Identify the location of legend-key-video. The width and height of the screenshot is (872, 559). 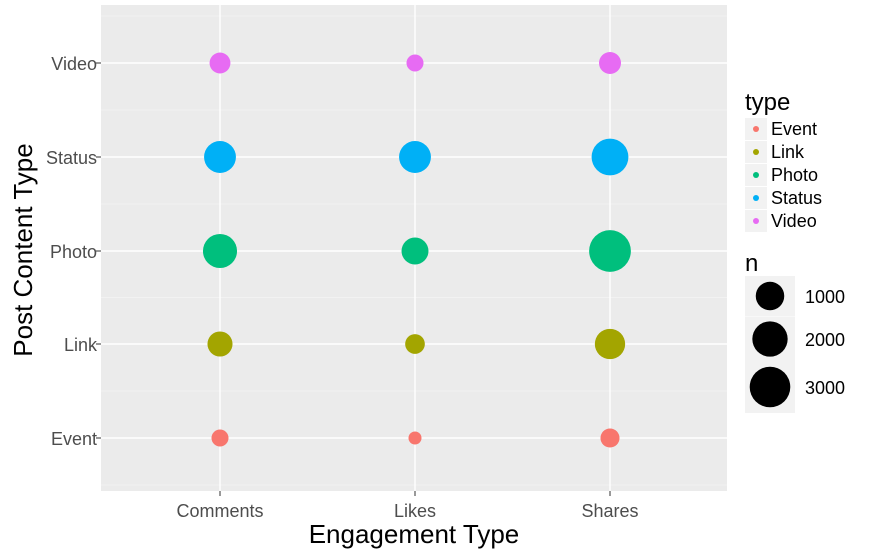
(756, 221).